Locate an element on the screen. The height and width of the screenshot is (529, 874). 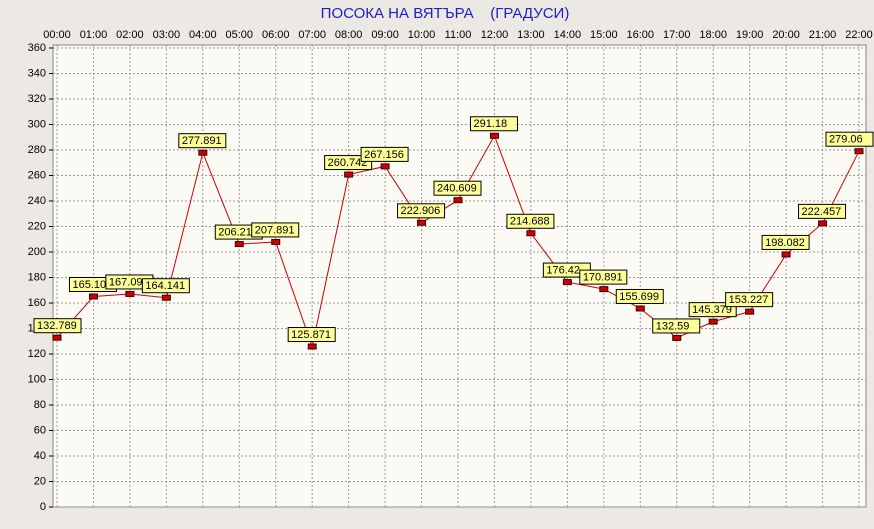
y-tick-label: 80 is located at coordinates (40, 405).